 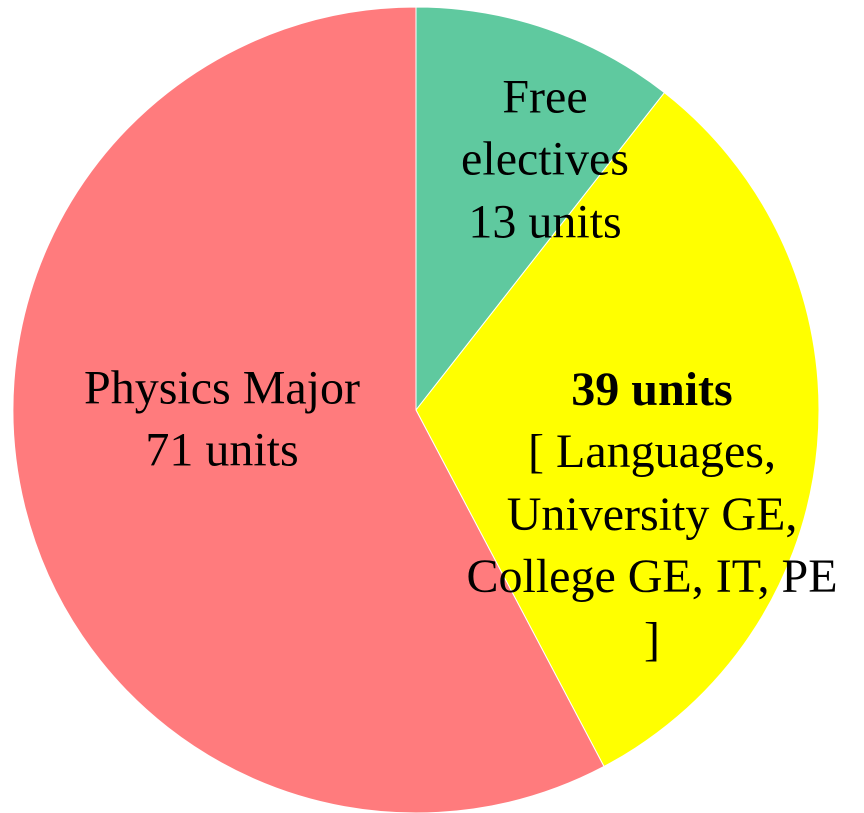 What do you see at coordinates (222, 450) in the screenshot?
I see `value-label: 71 units` at bounding box center [222, 450].